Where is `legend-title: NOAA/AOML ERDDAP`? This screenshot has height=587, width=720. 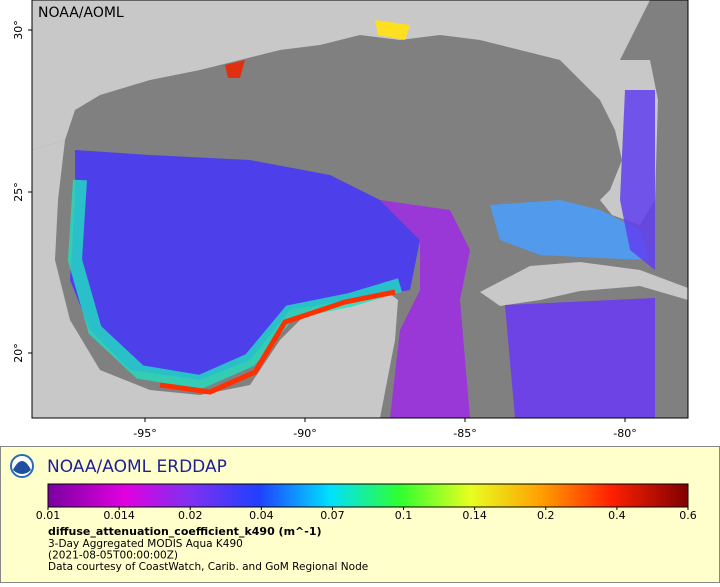 legend-title: NOAA/AOML ERDDAP is located at coordinates (137, 467).